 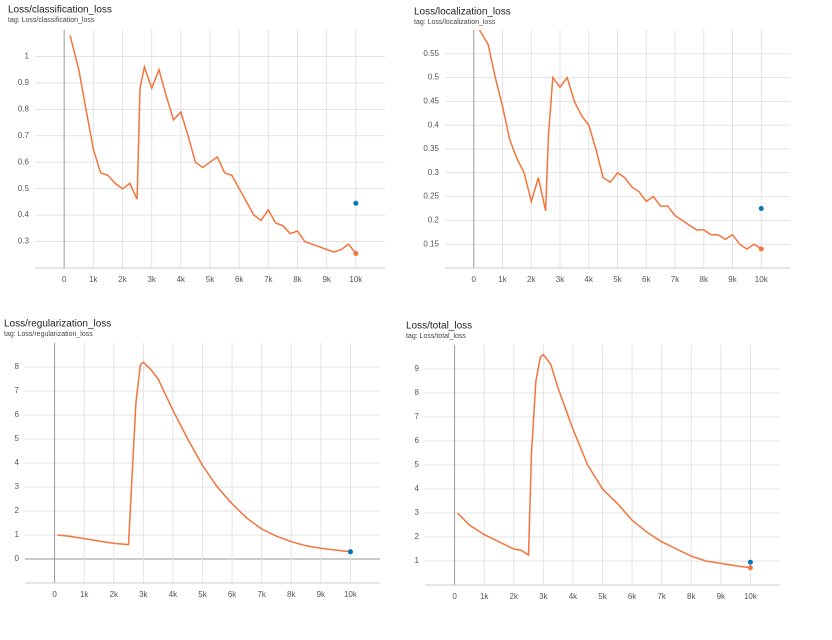 I want to click on chart-title: Loss/classification_loss, so click(x=60, y=10).